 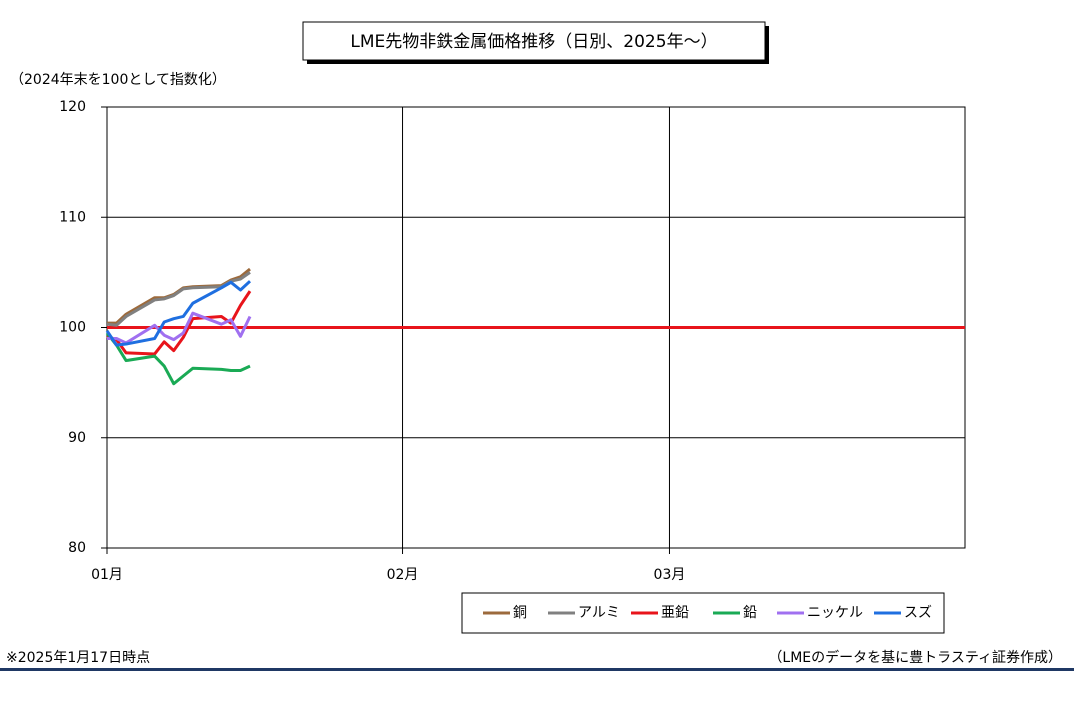 I want to click on legend-label: スズ, so click(x=918, y=613).